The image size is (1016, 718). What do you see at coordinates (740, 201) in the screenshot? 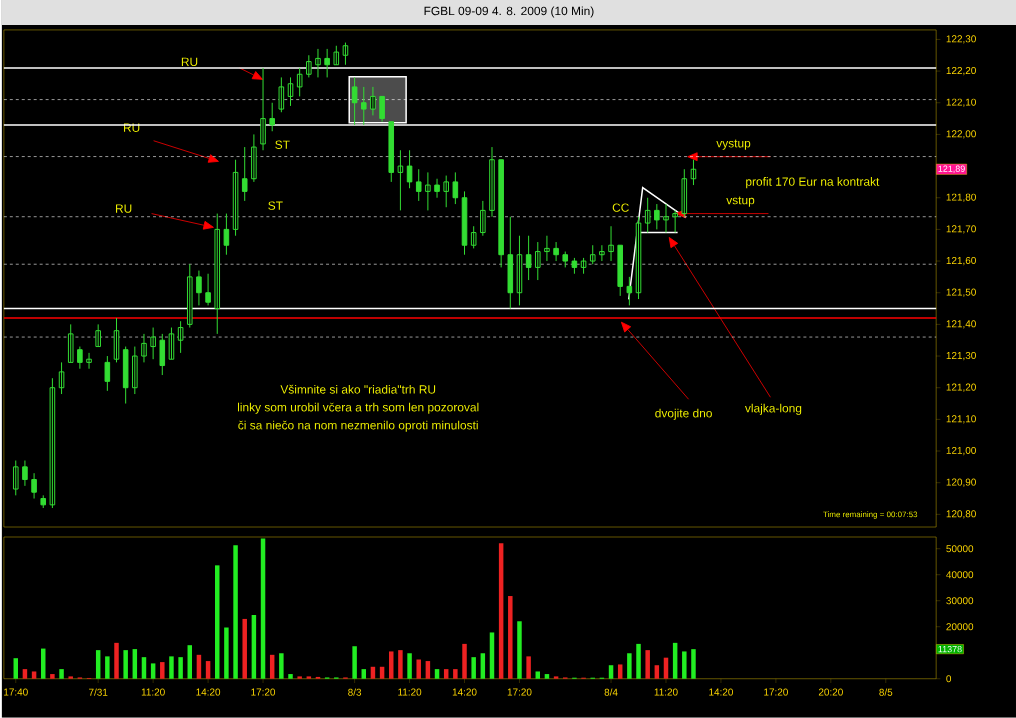
I see `annotation: vstup` at bounding box center [740, 201].